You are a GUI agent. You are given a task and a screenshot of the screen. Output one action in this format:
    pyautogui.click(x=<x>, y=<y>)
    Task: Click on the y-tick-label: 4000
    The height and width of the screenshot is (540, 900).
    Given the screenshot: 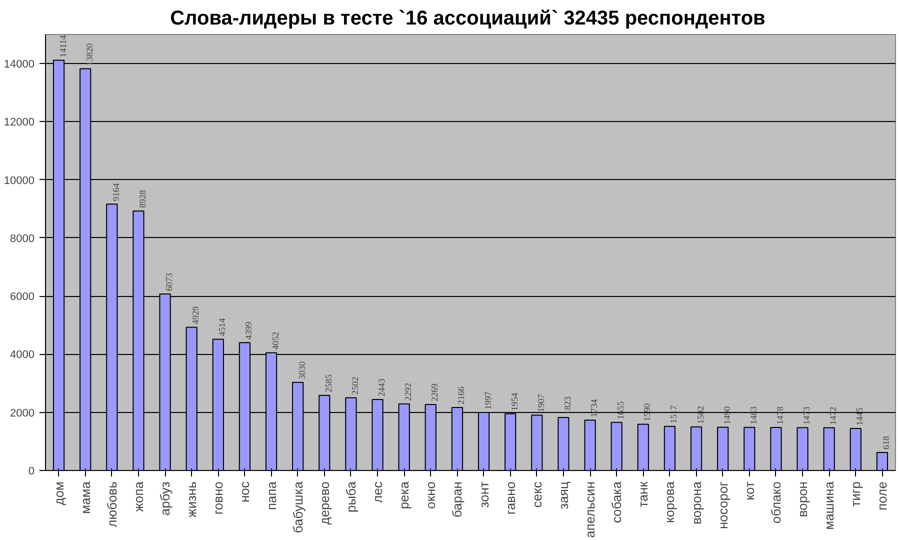 What is the action you would take?
    pyautogui.click(x=22, y=355)
    